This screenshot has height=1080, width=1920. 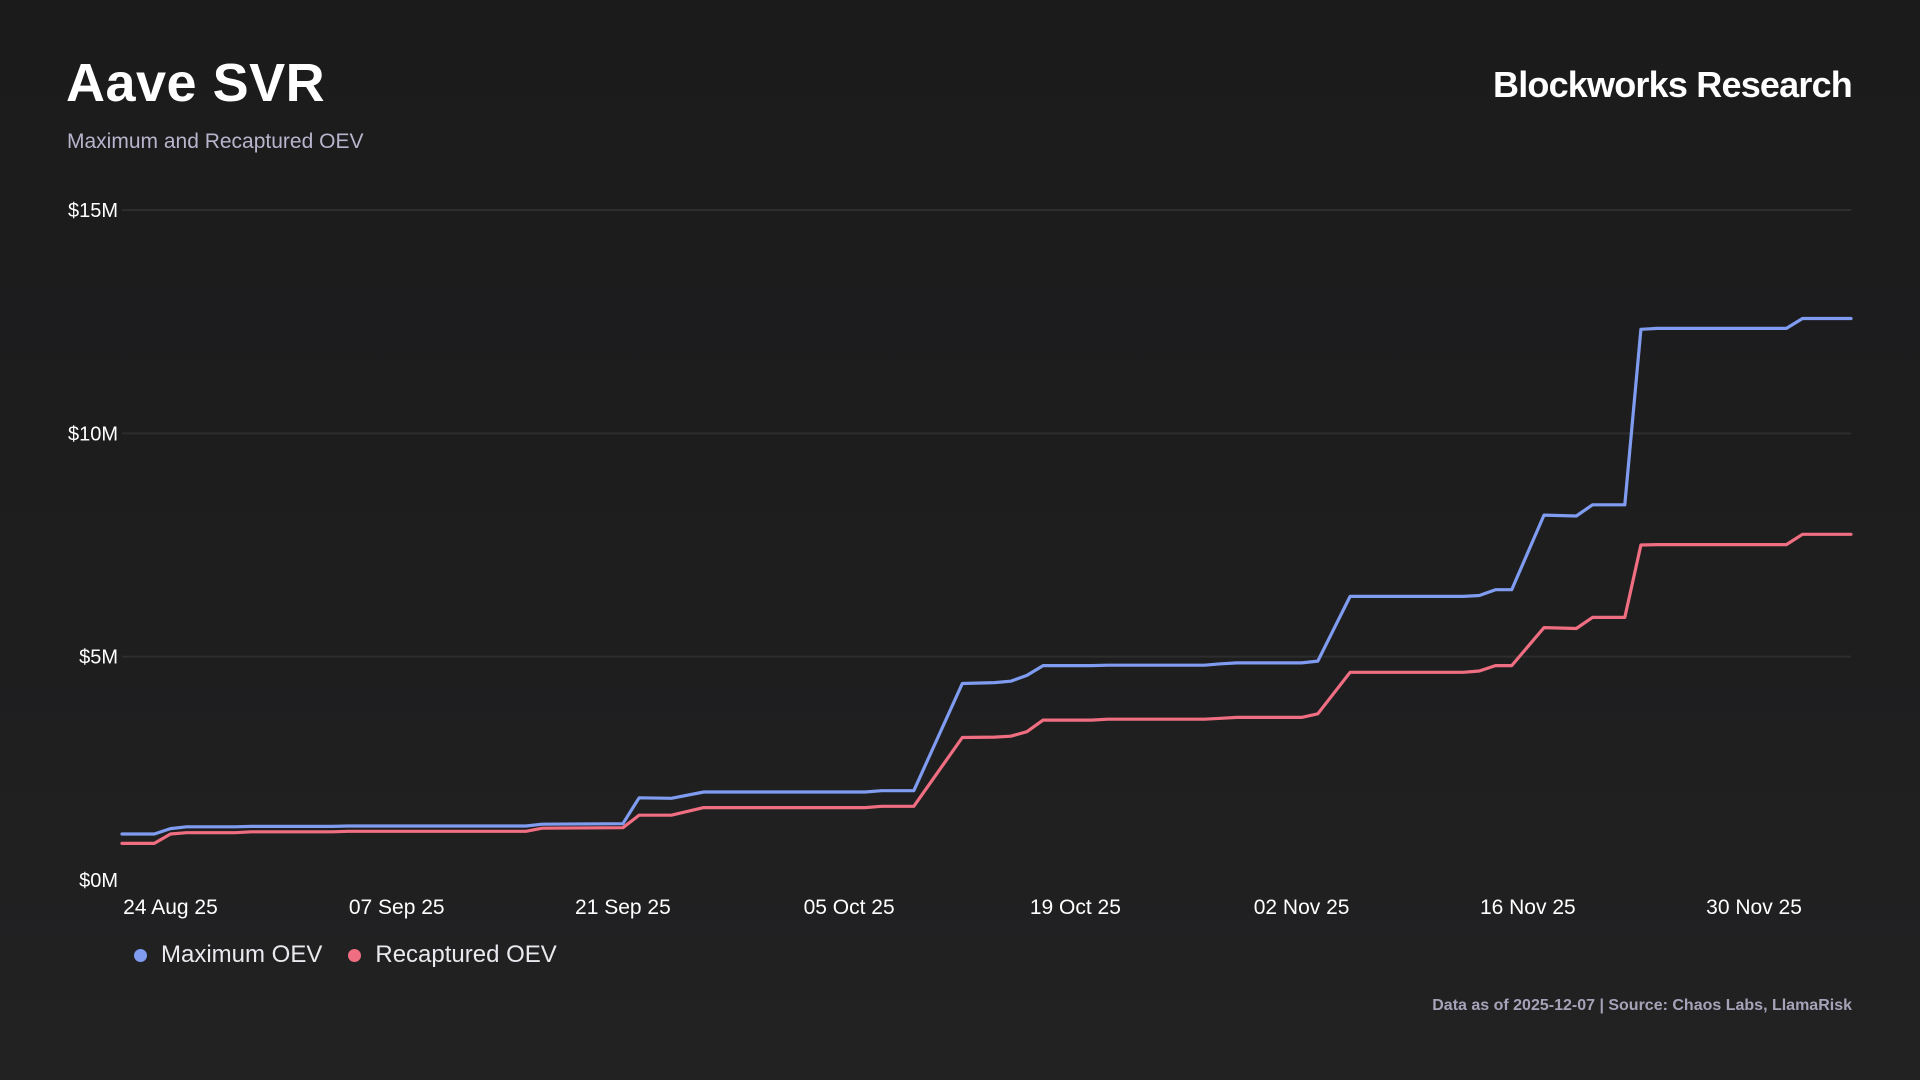 I want to click on legend-item-recaptured-oev: Recaptured OEV, so click(x=452, y=955).